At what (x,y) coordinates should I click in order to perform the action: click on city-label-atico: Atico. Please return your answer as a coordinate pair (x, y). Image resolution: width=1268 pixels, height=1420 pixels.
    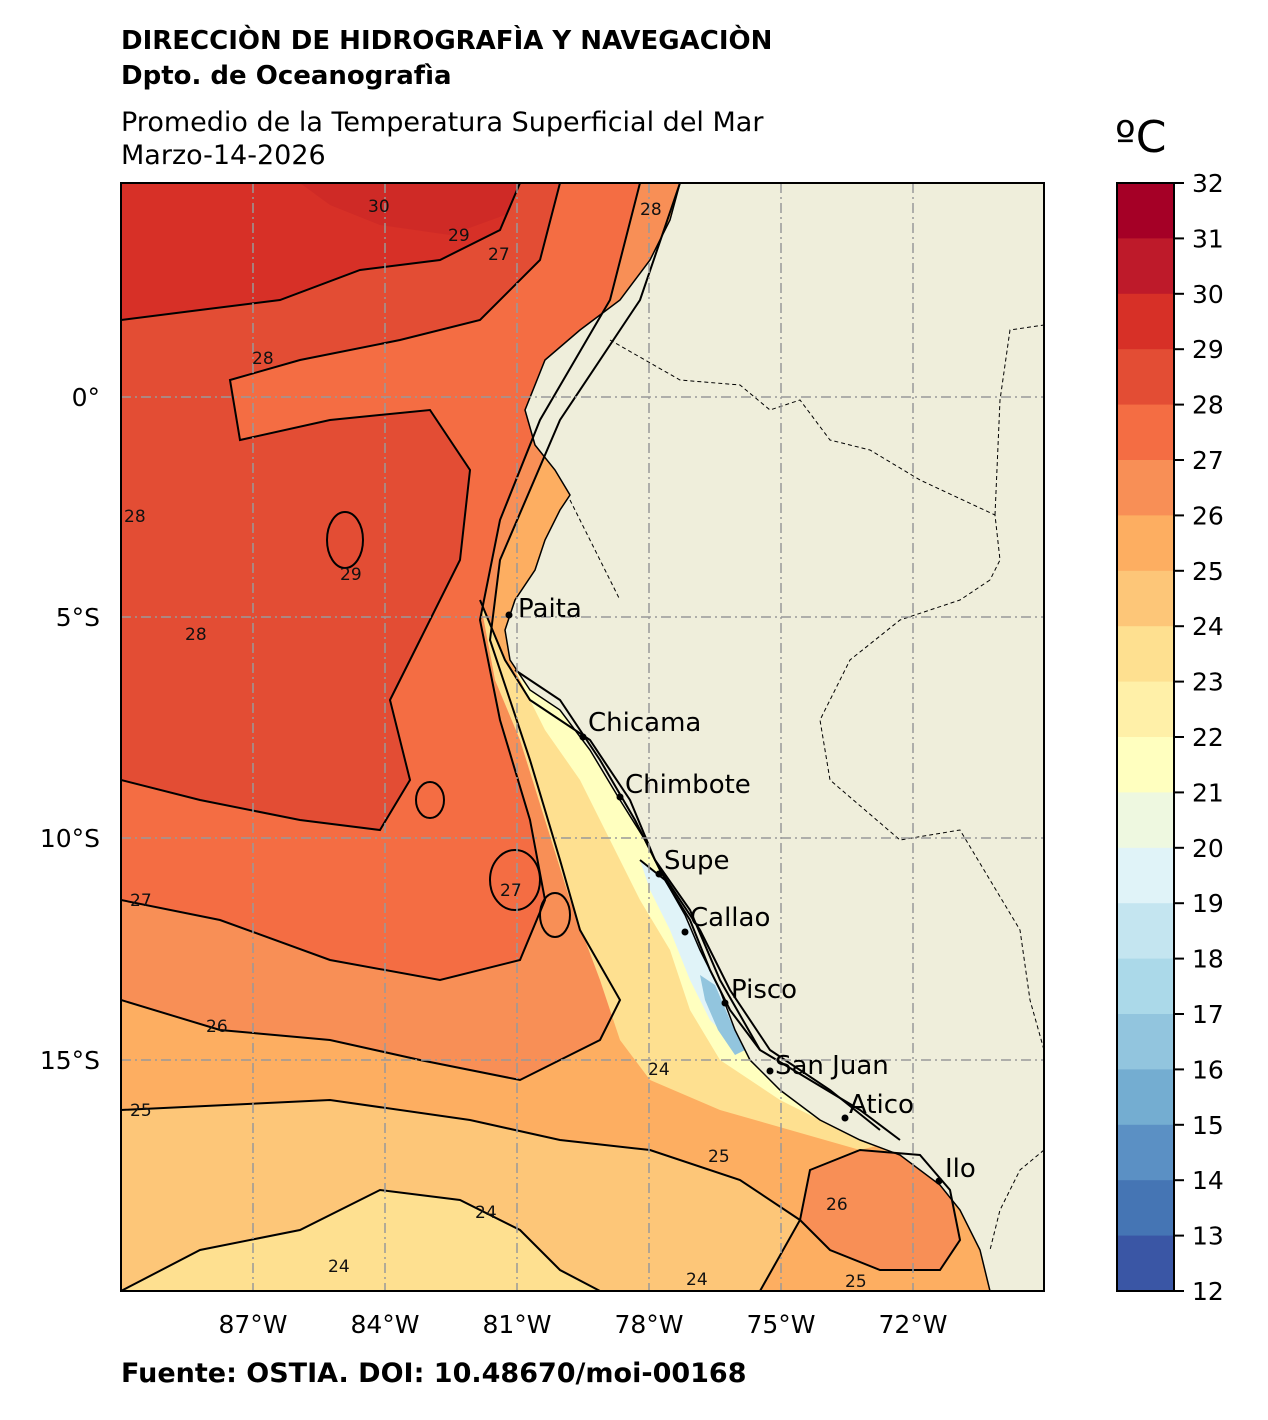
    Looking at the image, I should click on (881, 1105).